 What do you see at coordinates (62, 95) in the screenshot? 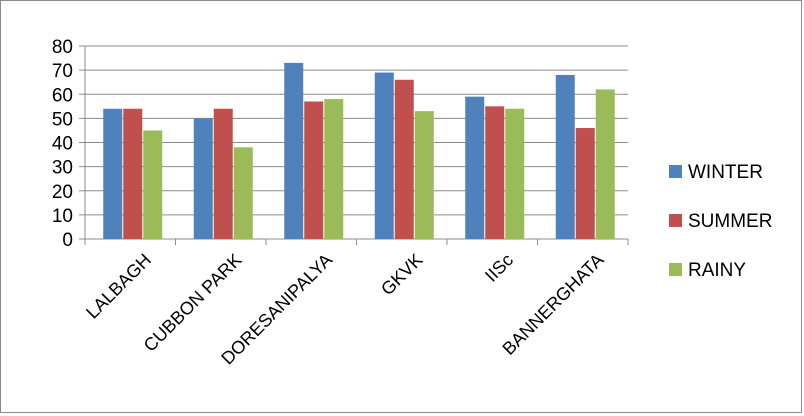
I see `y-tick-label: 60` at bounding box center [62, 95].